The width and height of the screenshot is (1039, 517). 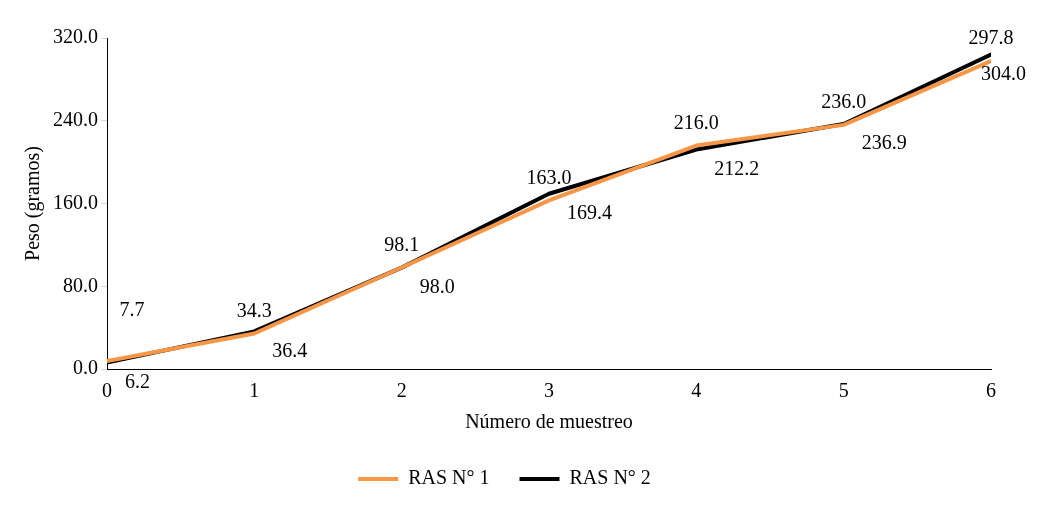 What do you see at coordinates (75, 36) in the screenshot?
I see `y-tick-label: 320.0` at bounding box center [75, 36].